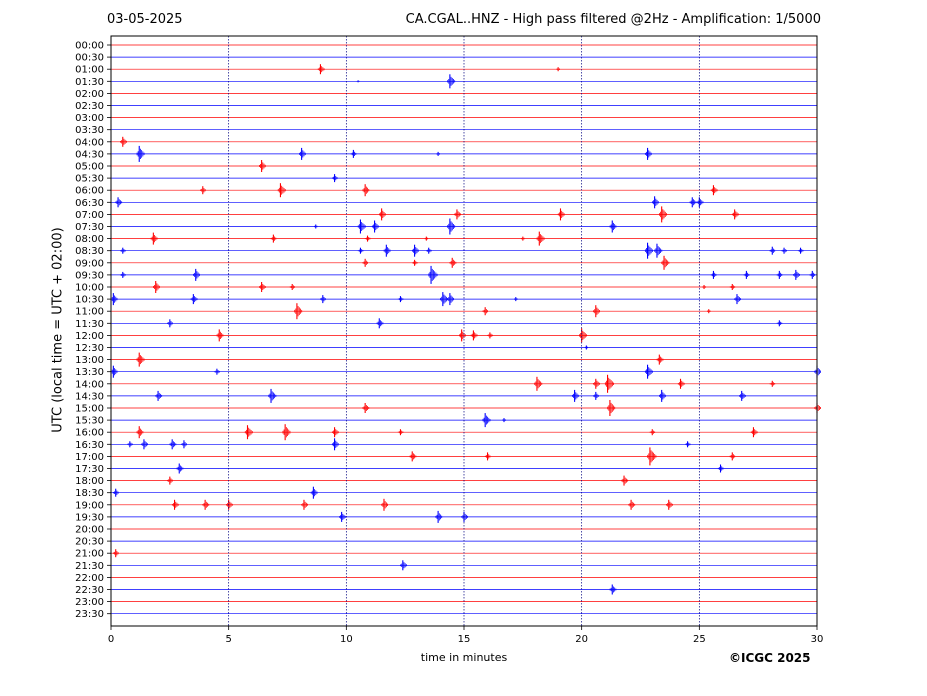 This screenshot has width=927, height=696. Describe the element at coordinates (89, 142) in the screenshot. I see `y-tick-label: 04:00` at that location.